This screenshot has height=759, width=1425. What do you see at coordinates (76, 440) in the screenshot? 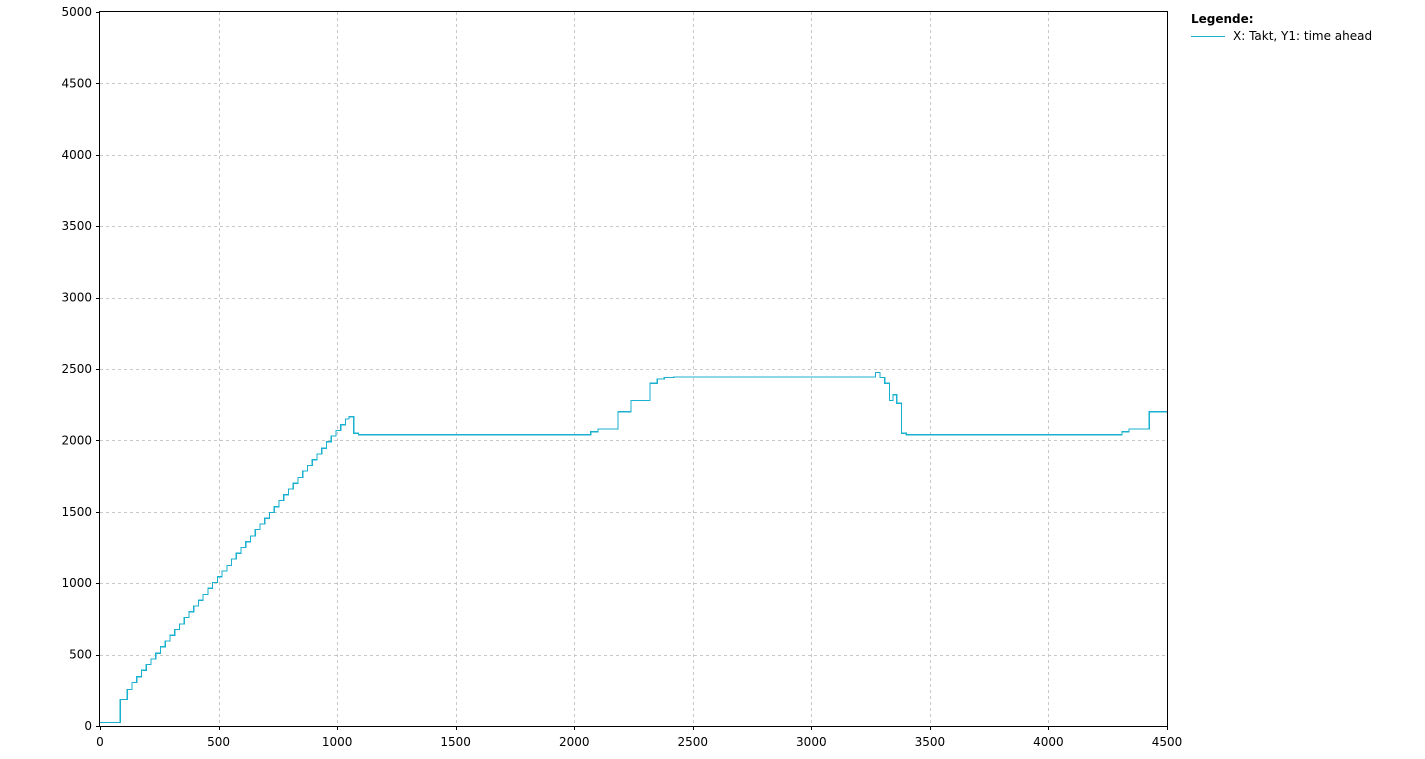
I see `y-tick-label: 2000` at bounding box center [76, 440].